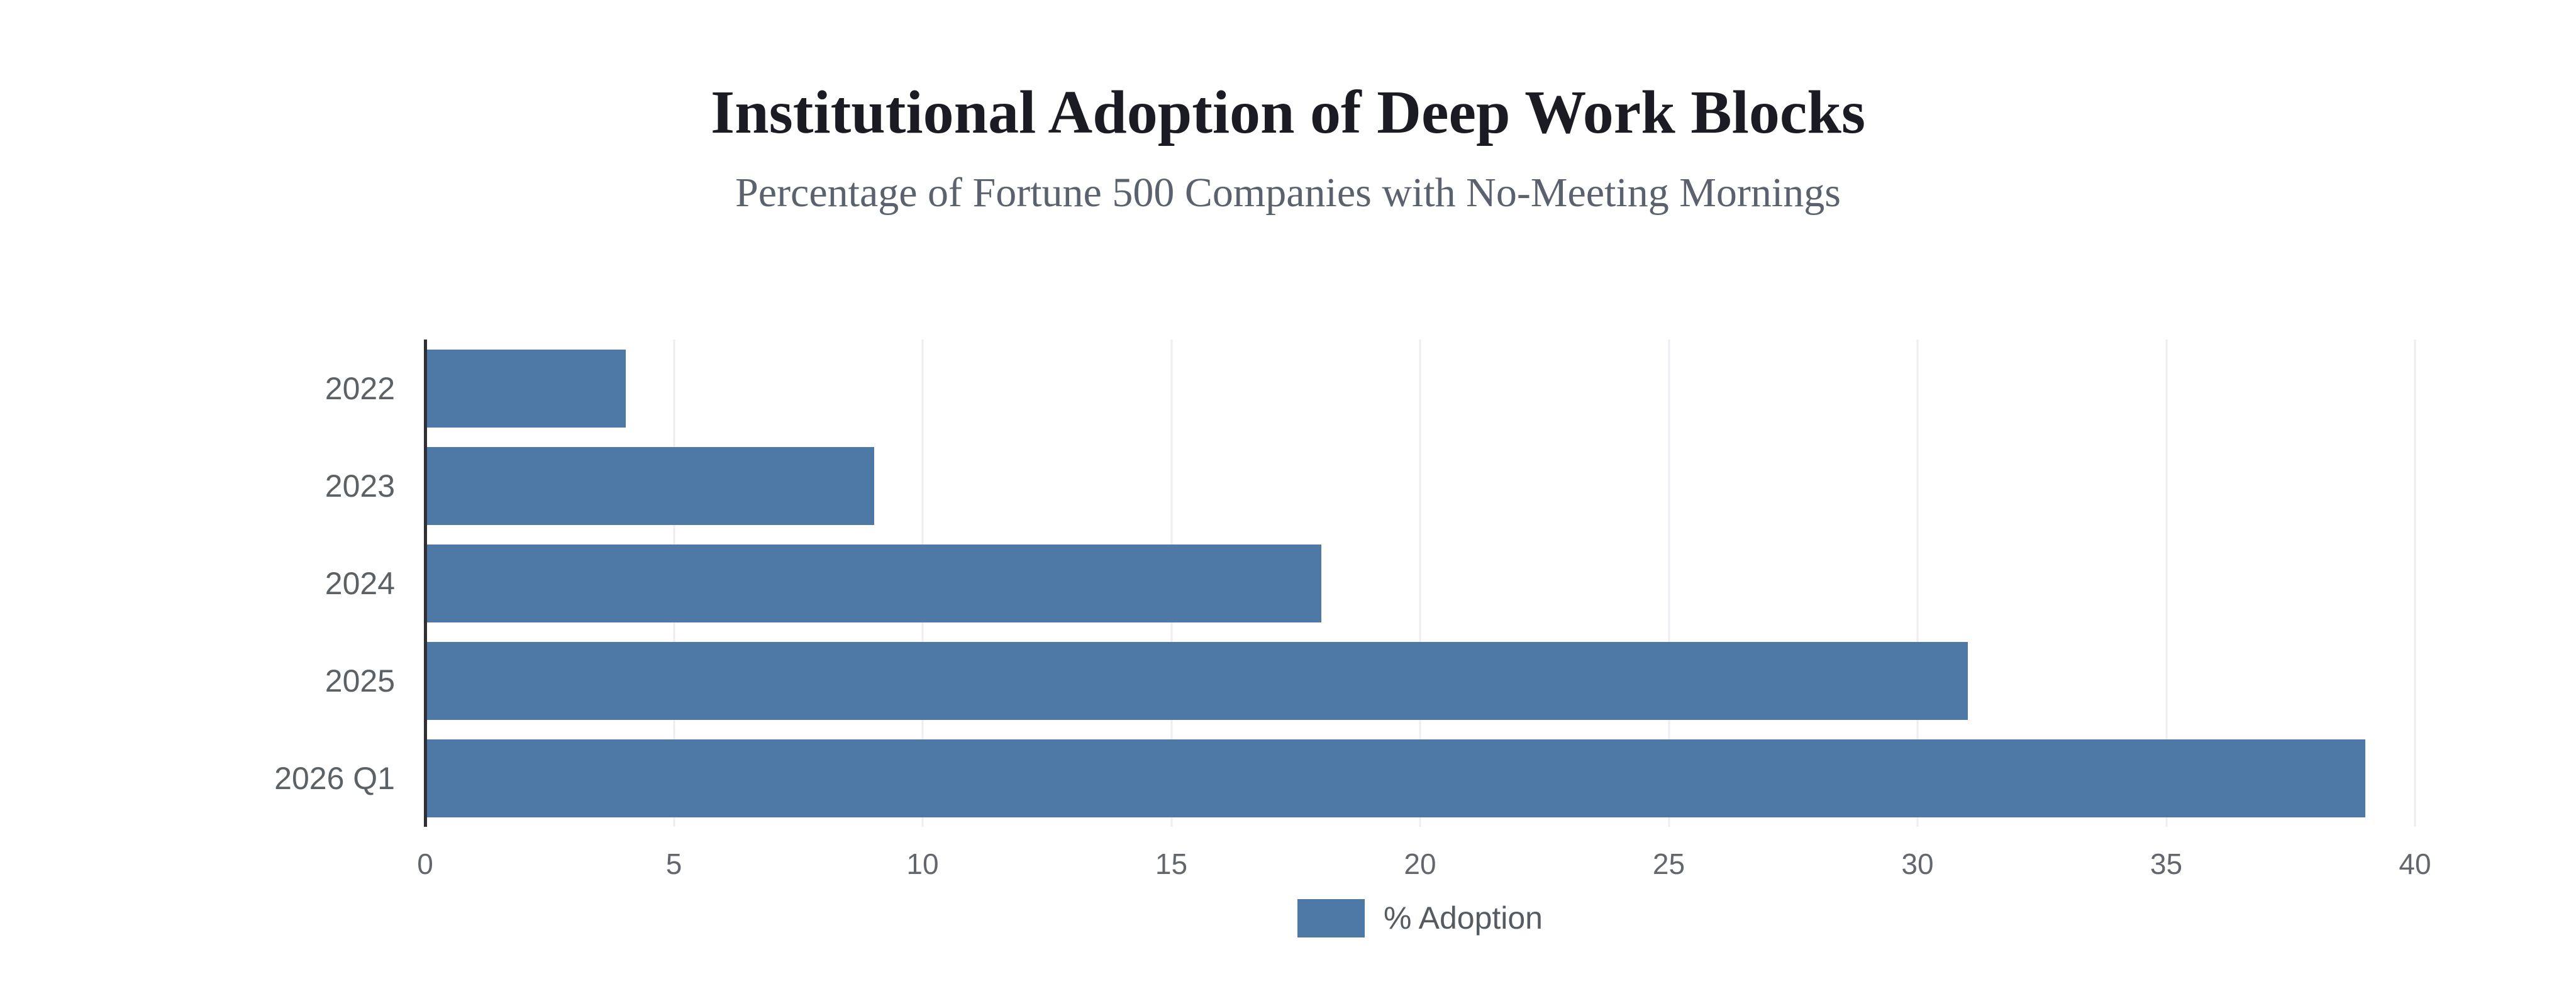 The width and height of the screenshot is (2576, 1006). What do you see at coordinates (1331, 918) in the screenshot?
I see `legend-swatch` at bounding box center [1331, 918].